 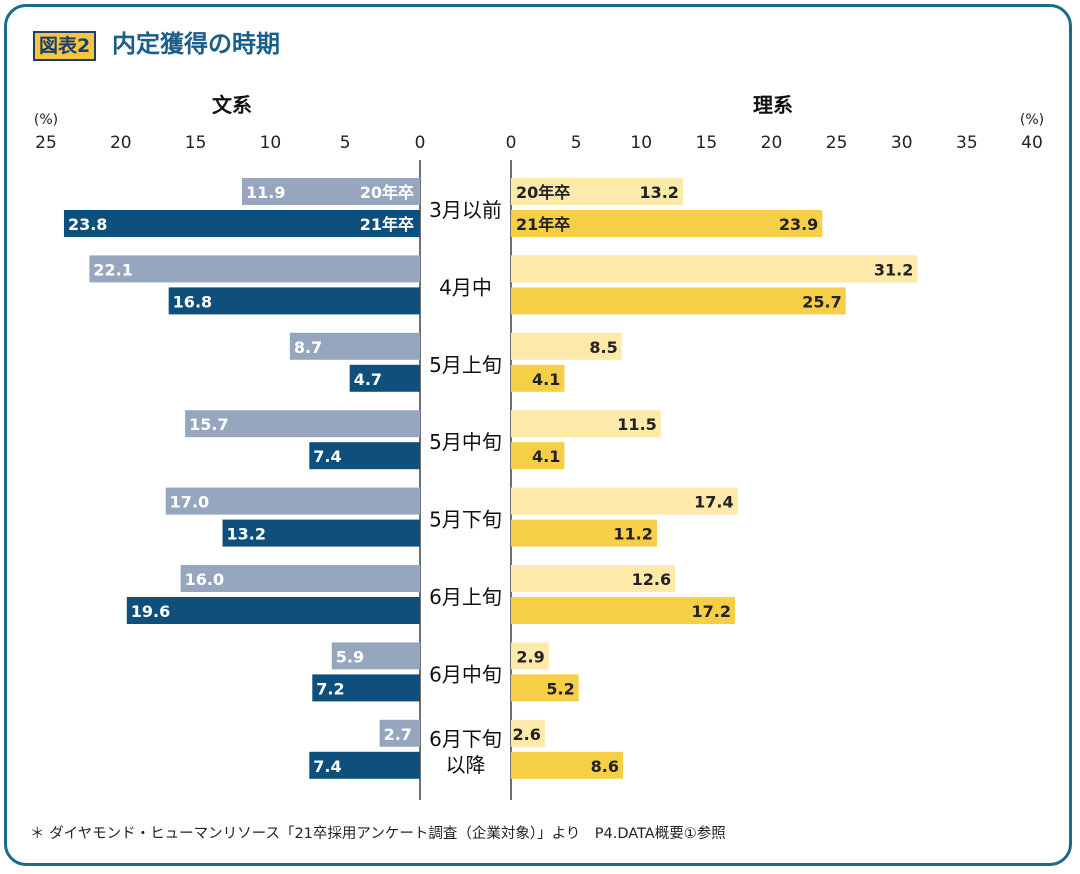 I want to click on value-label-rikei: 17.2, so click(x=711, y=611).